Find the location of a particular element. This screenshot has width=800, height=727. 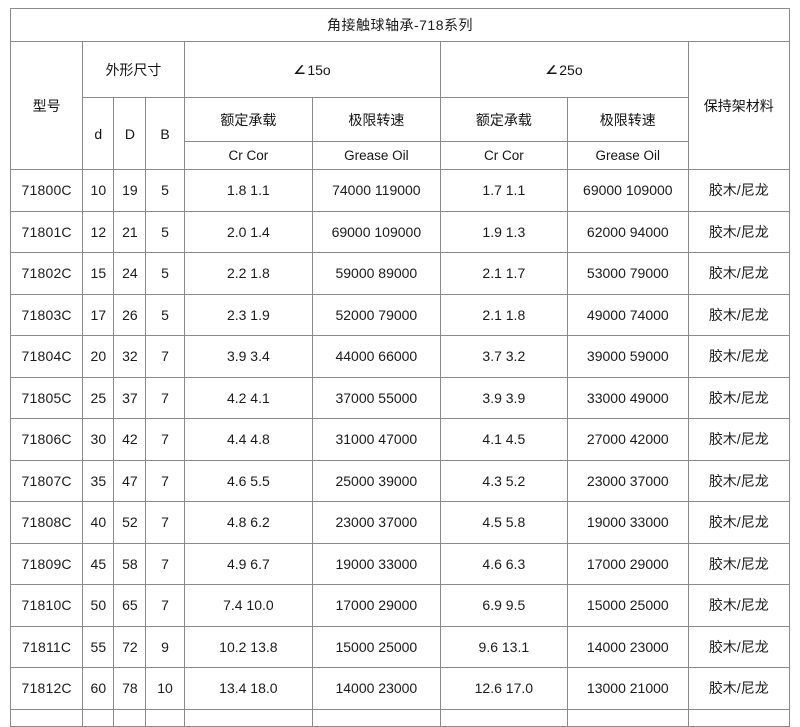

cell-load25: 1.9 1.3 is located at coordinates (504, 231).